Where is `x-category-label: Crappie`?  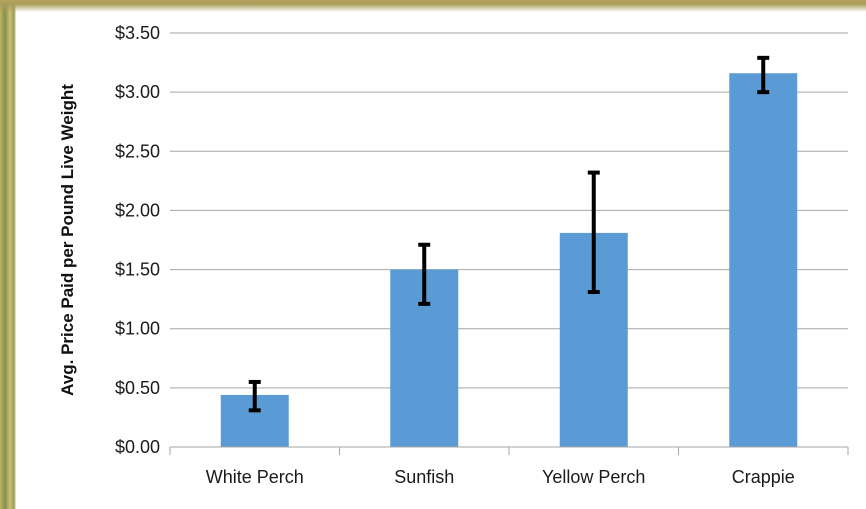
x-category-label: Crappie is located at coordinates (763, 477).